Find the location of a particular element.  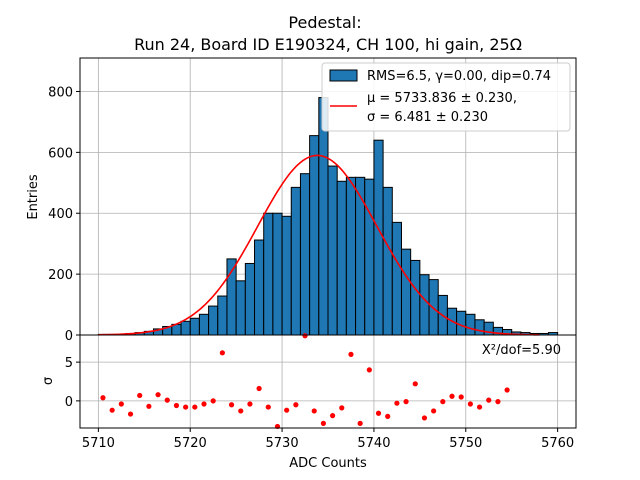

histogram-y-tick-label: 400 is located at coordinates (60, 214).